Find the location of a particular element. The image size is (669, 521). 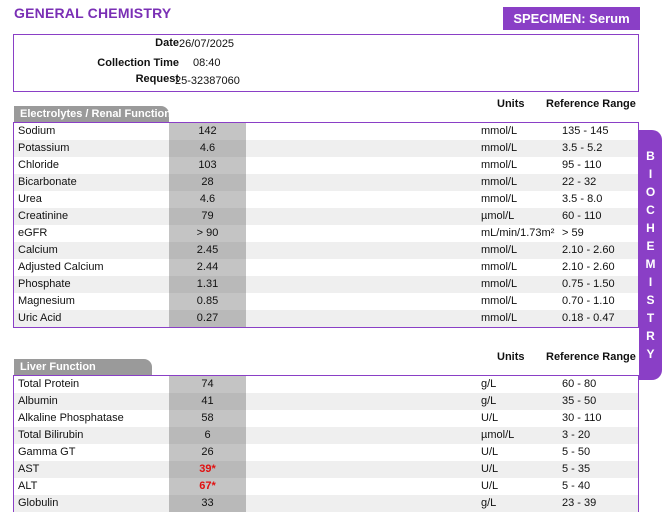

test-name: Globulin is located at coordinates (38, 503).